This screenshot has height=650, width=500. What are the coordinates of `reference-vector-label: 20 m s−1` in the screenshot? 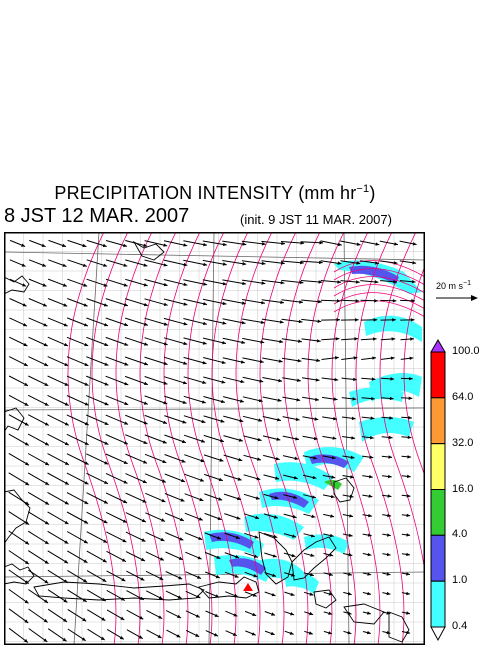 It's located at (453, 285).